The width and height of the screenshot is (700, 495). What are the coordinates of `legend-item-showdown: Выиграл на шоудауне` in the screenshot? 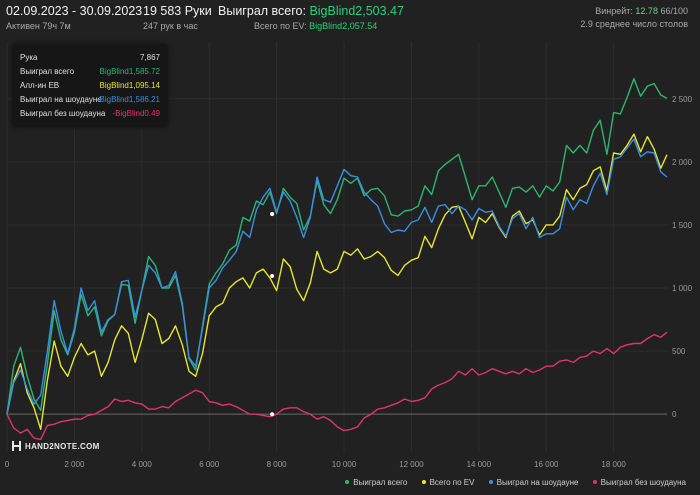 It's located at (533, 482).